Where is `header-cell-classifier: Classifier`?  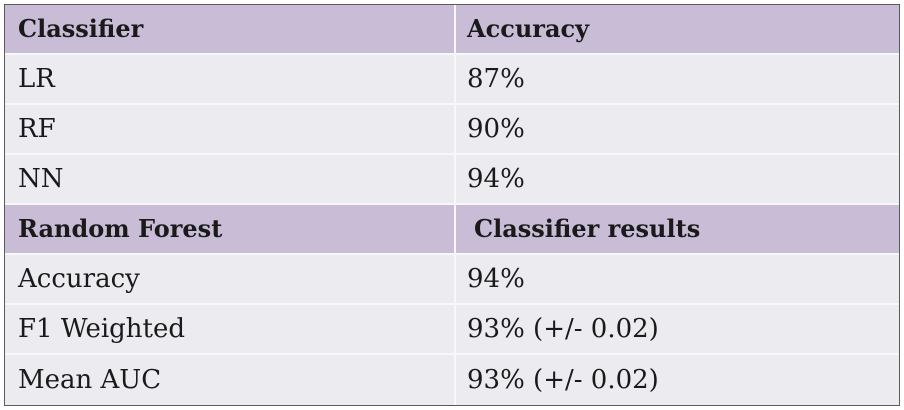 header-cell-classifier: Classifier is located at coordinates (81, 28).